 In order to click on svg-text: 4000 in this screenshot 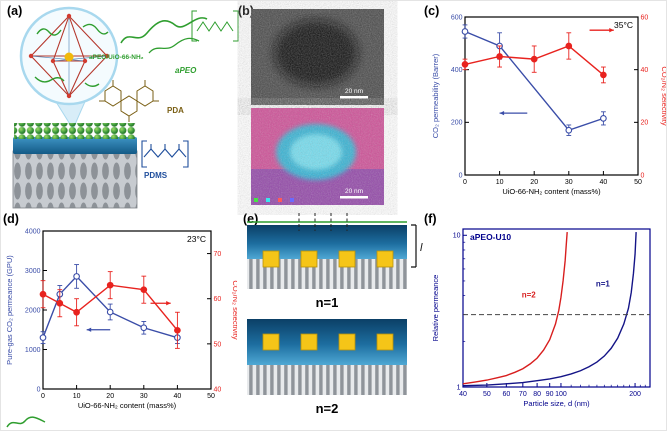, I will do `click(33, 231)`.